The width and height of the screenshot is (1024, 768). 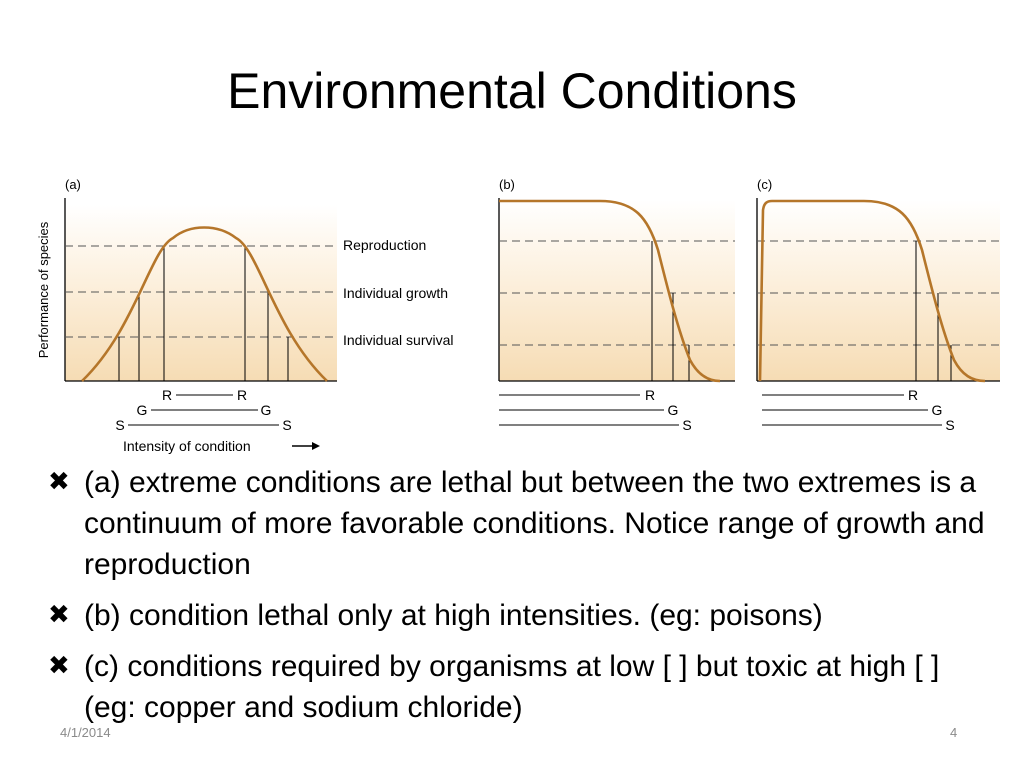 I want to click on panel-c: (c) R G S, so click(x=878, y=305).